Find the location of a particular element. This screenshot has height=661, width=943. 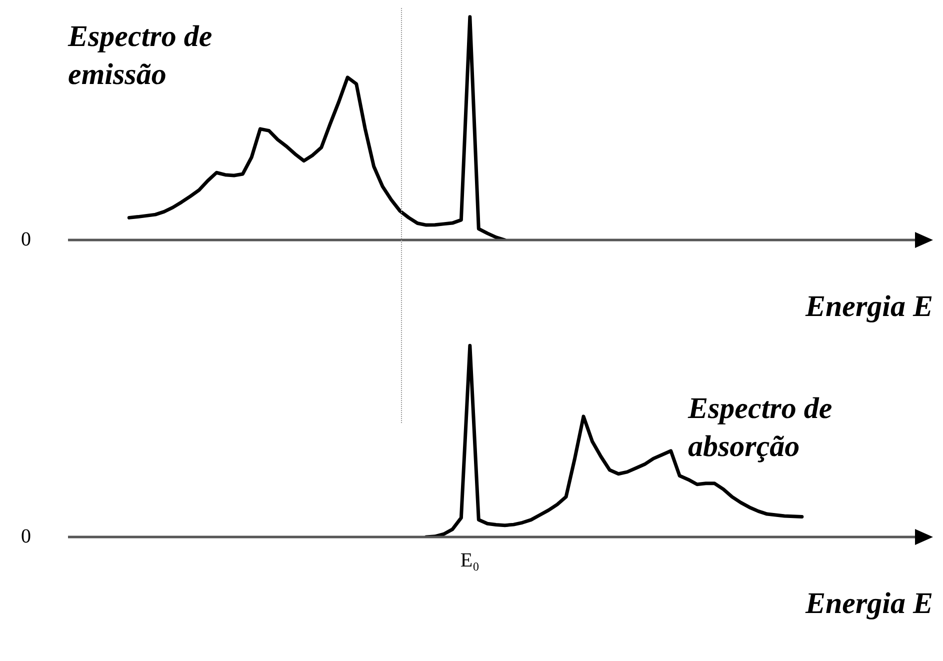

series-label: Espectro de absorção is located at coordinates (761, 428).